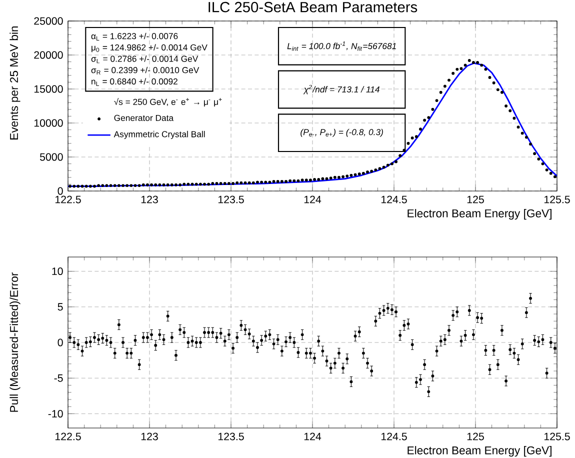  Describe the element at coordinates (48, 123) in the screenshot. I see `y-tick-label: 10000` at that location.